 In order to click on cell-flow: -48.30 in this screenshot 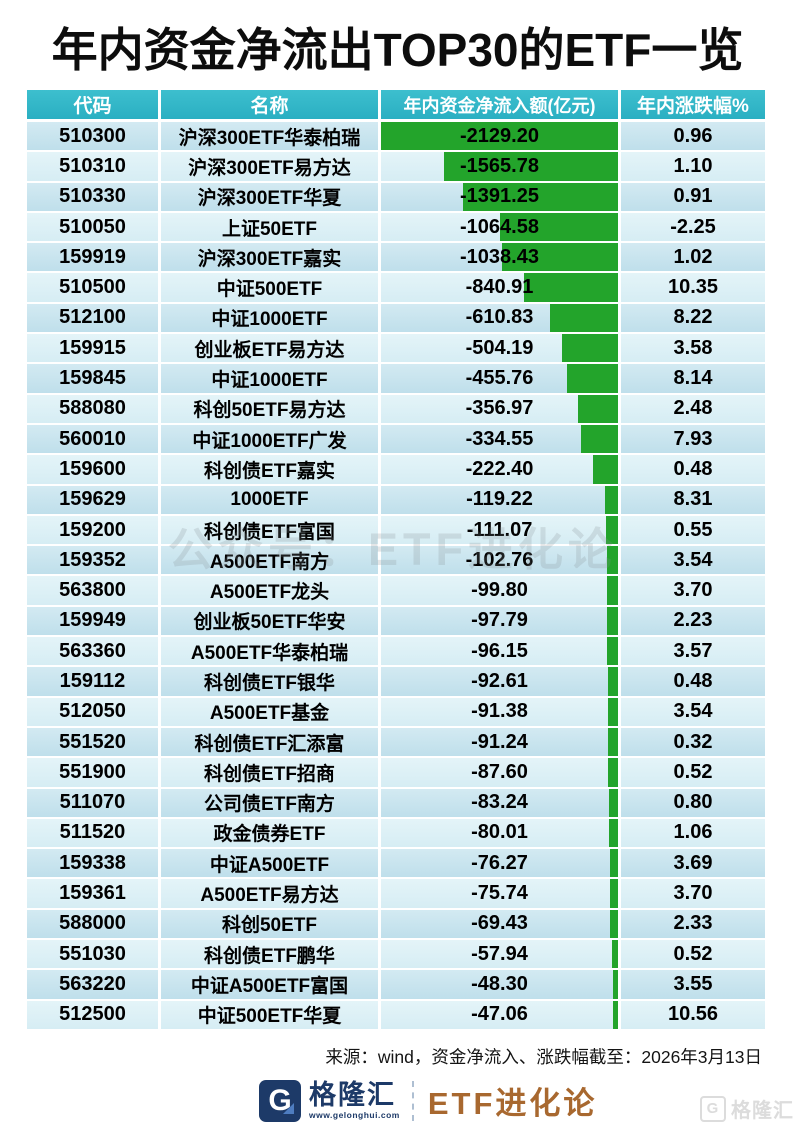, I will do `click(498, 984)`.